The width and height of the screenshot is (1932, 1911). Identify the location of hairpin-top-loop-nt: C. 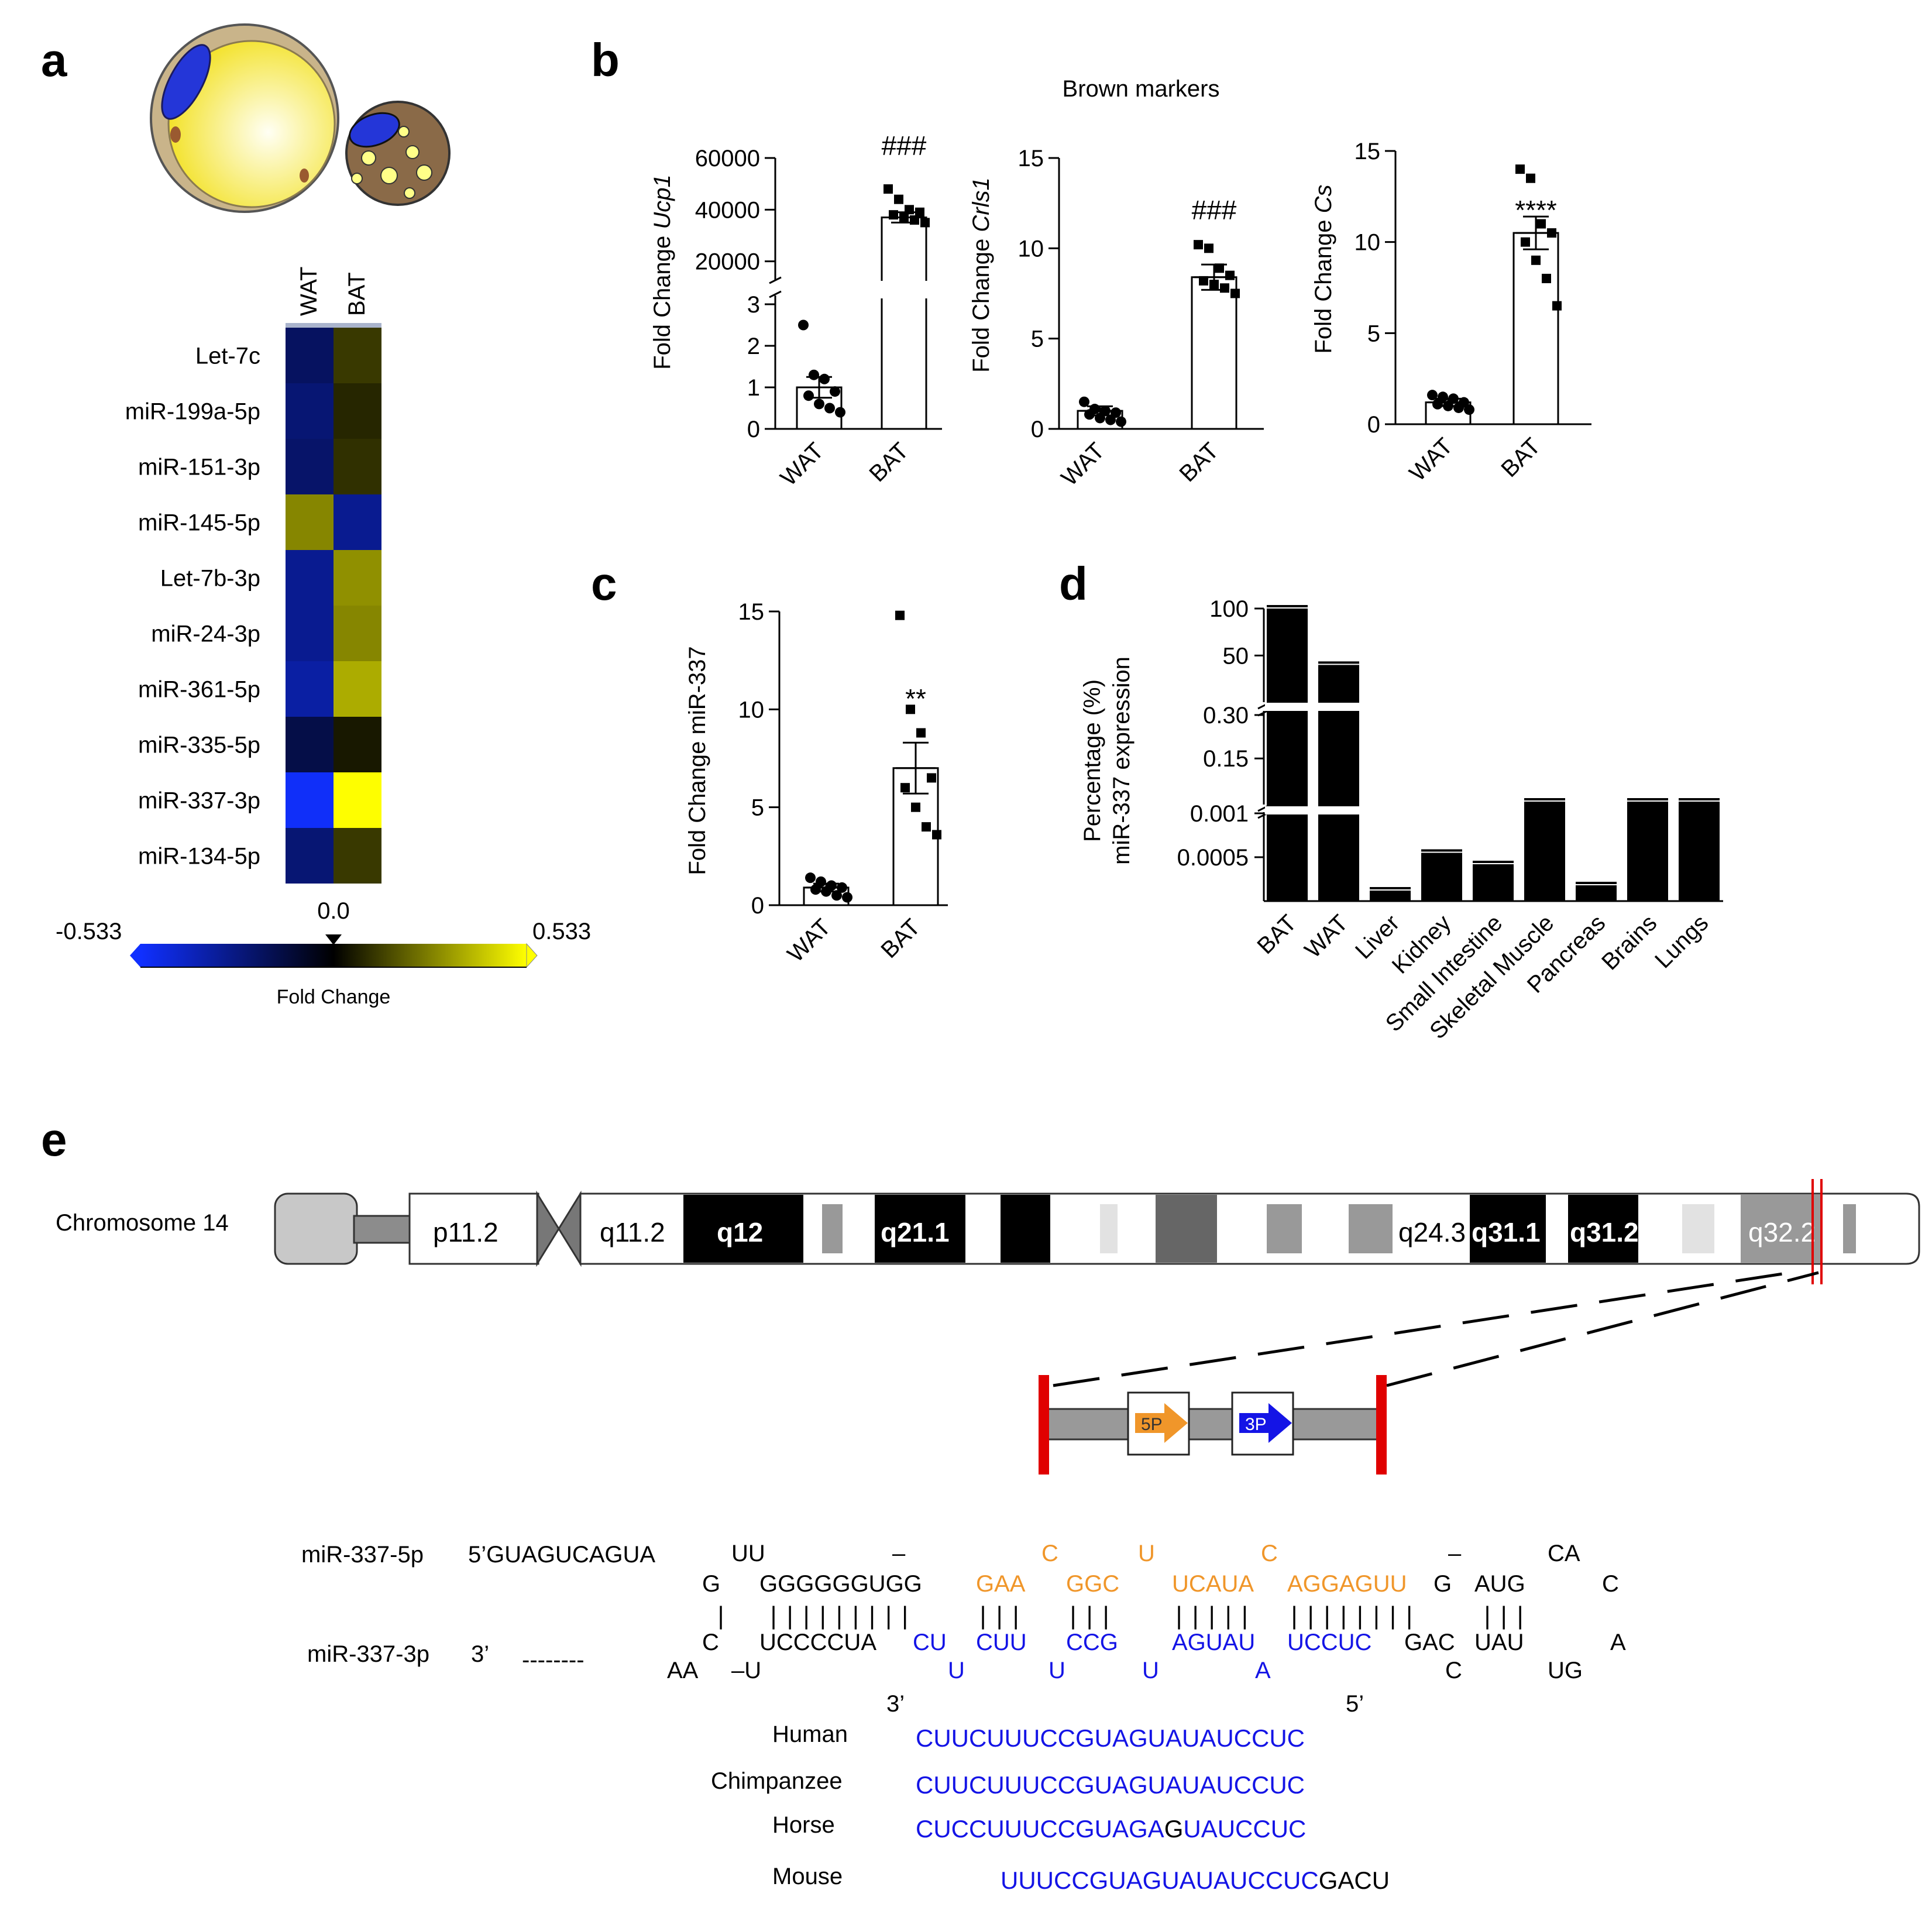
(1269, 1553).